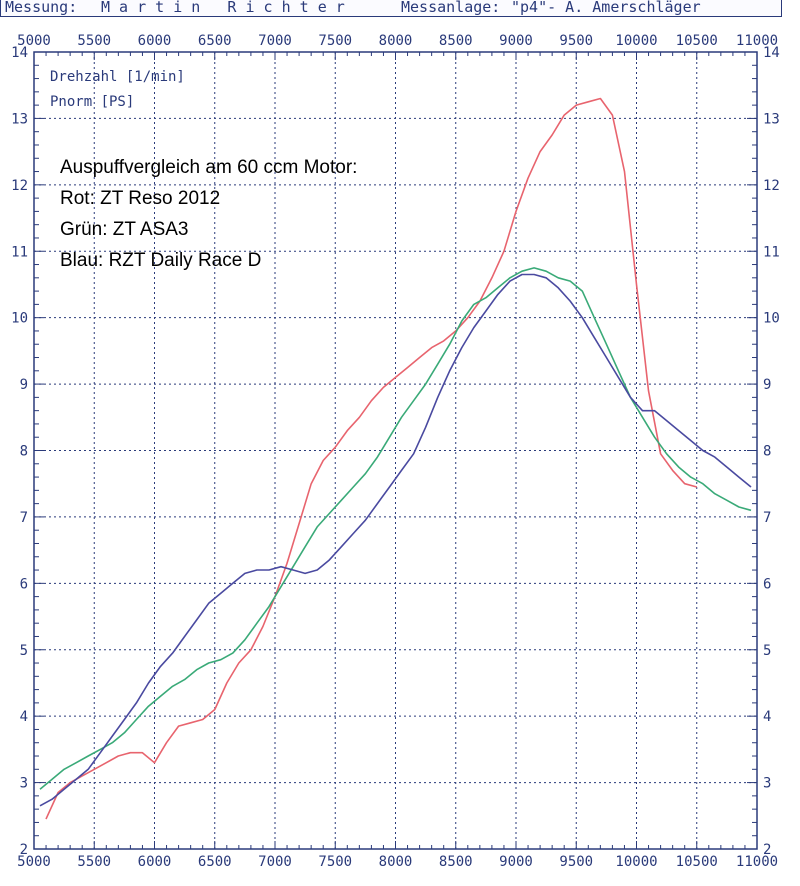 The height and width of the screenshot is (886, 800). Describe the element at coordinates (140, 198) in the screenshot. I see `annotation-red: Rot: ZT Reso 2012` at that location.